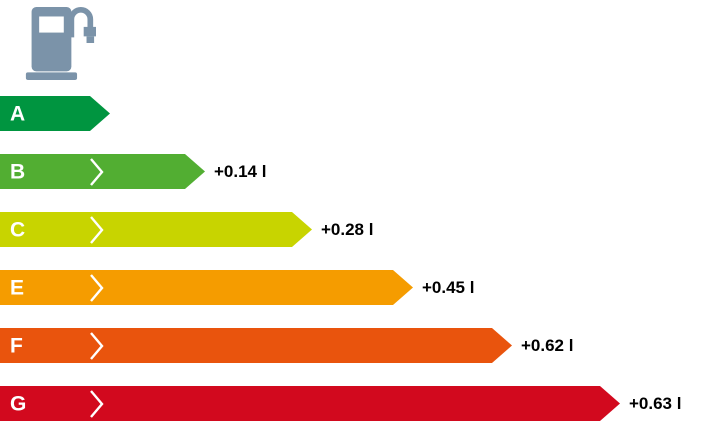  Describe the element at coordinates (655, 403) in the screenshot. I see `value-label: +0.63 l` at that location.